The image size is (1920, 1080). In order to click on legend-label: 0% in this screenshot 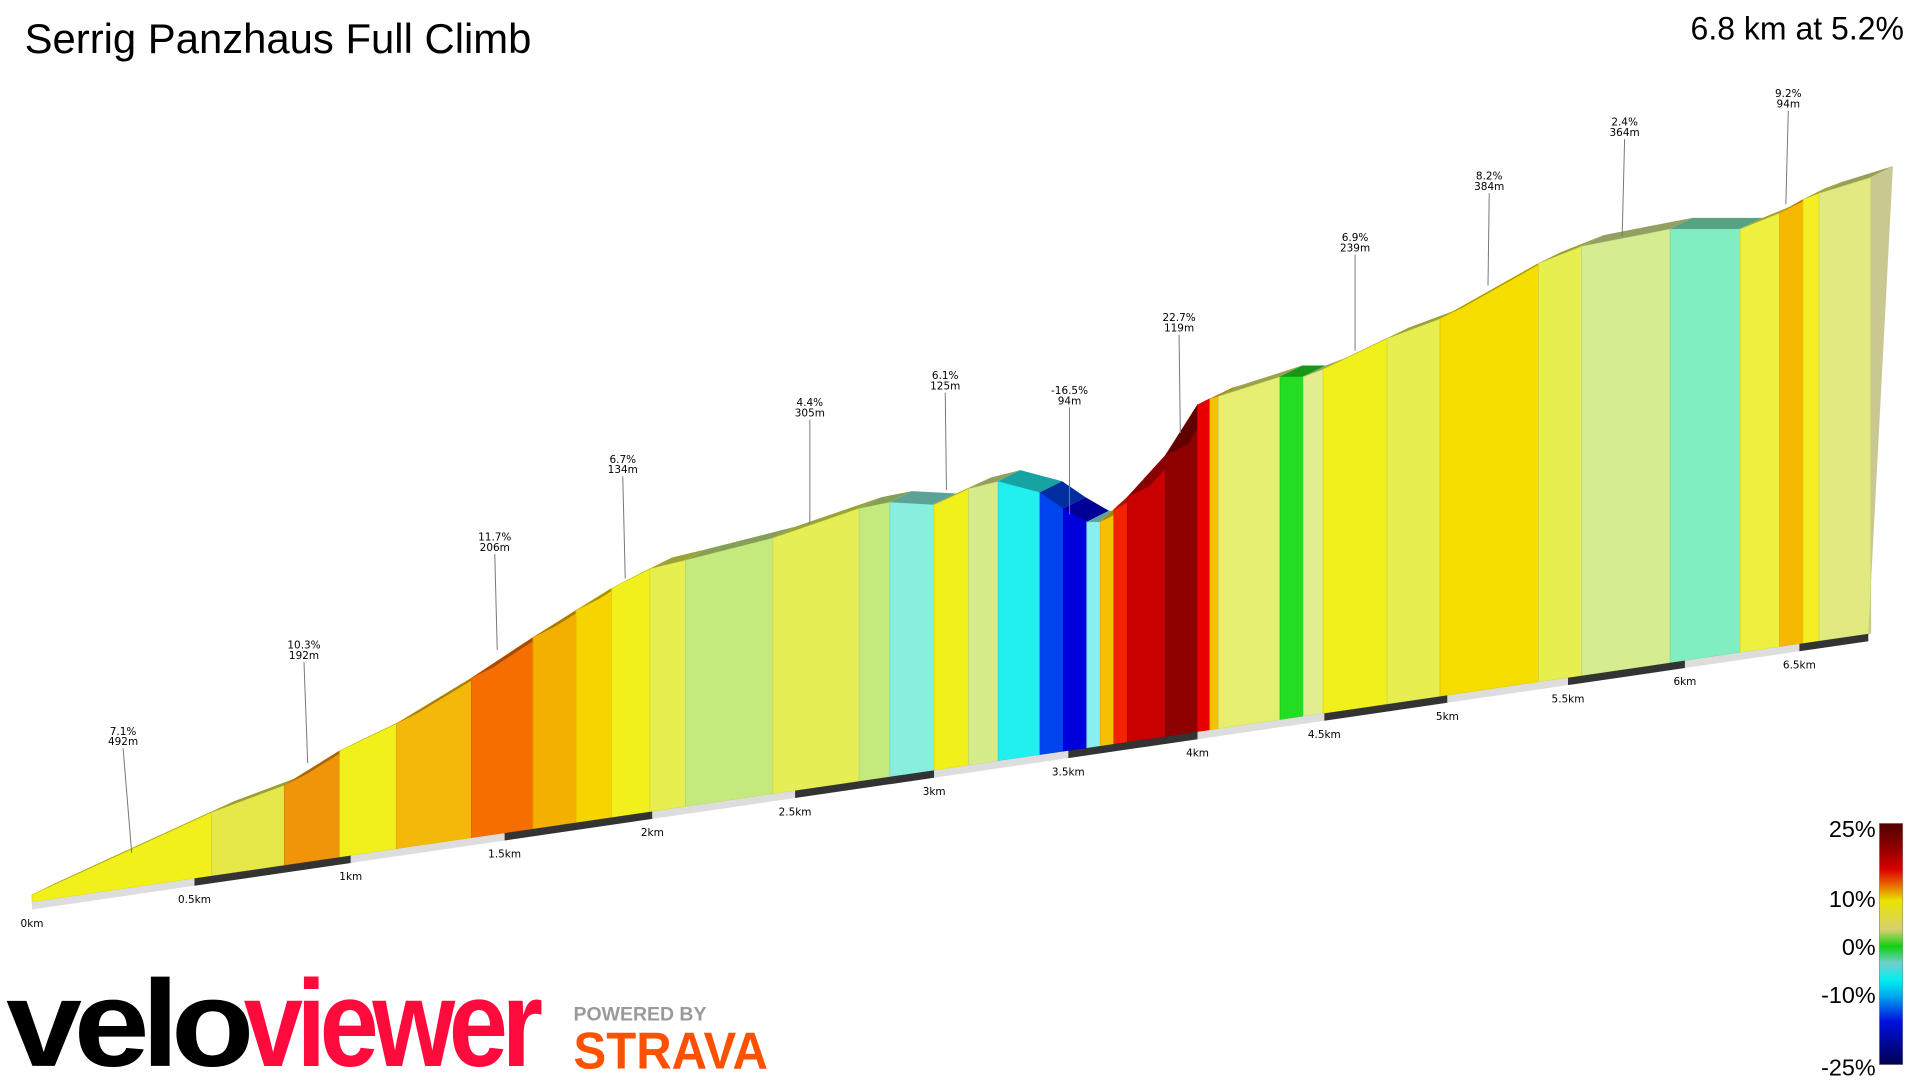, I will do `click(1859, 947)`.